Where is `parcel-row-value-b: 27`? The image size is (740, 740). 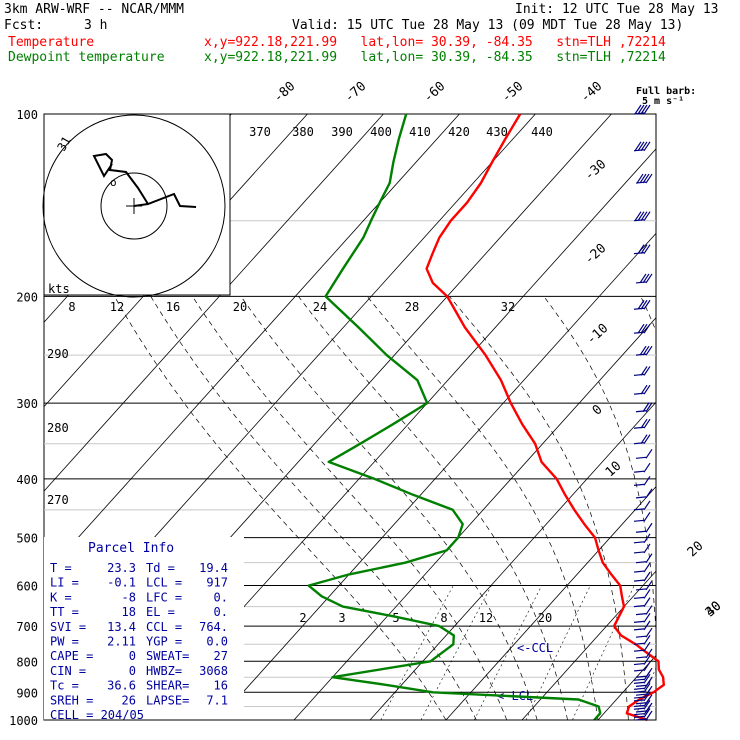
parcel-row-value-b: 27 is located at coordinates (221, 656).